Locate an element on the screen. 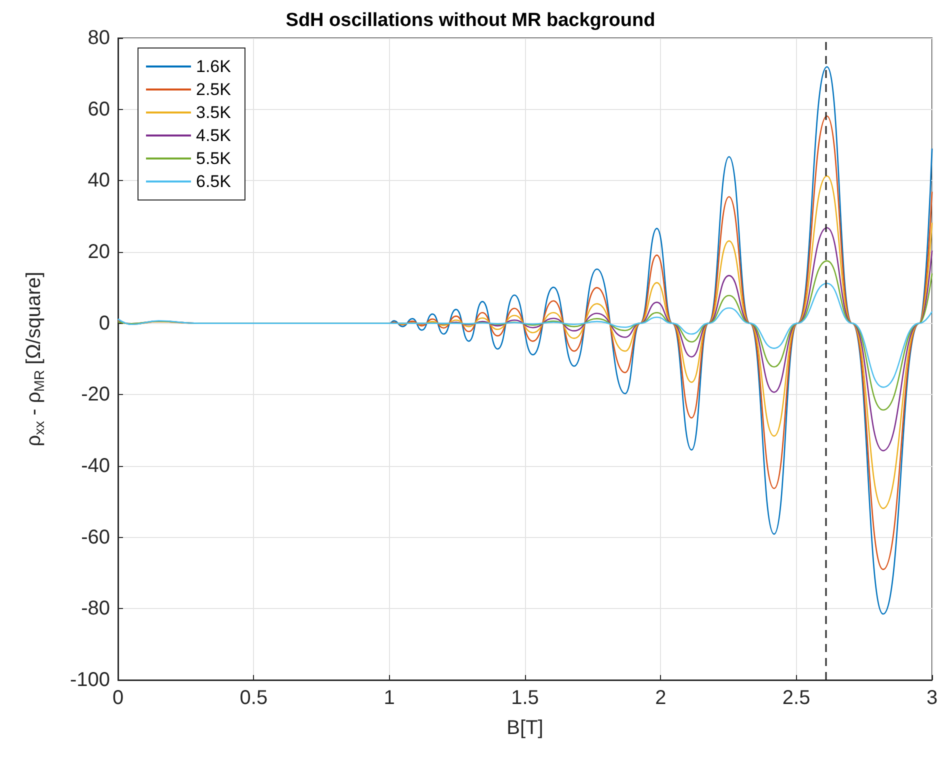  y-tick-label: -60 is located at coordinates (95, 537).